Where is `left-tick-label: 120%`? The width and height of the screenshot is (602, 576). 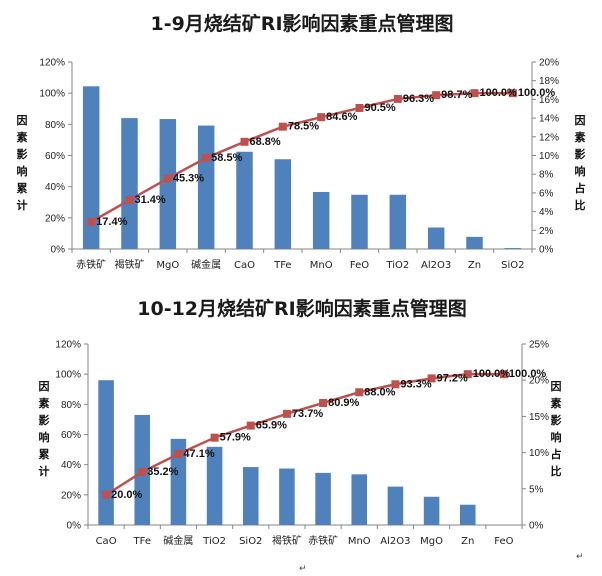
left-tick-label: 120% is located at coordinates (52, 63).